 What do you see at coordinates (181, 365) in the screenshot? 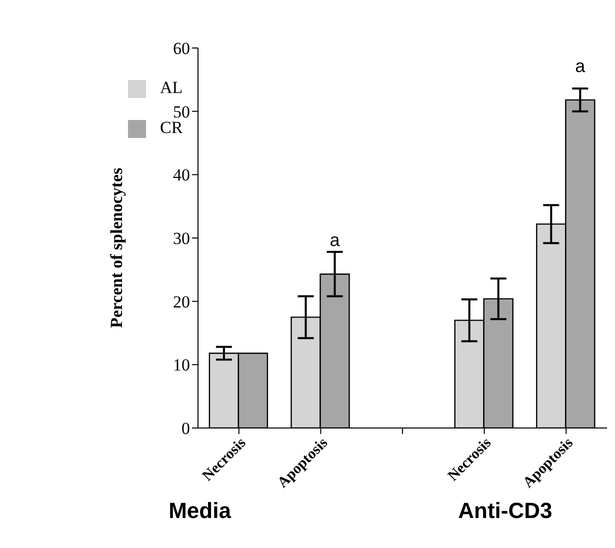
I see `y-tick-label: 10` at bounding box center [181, 365].